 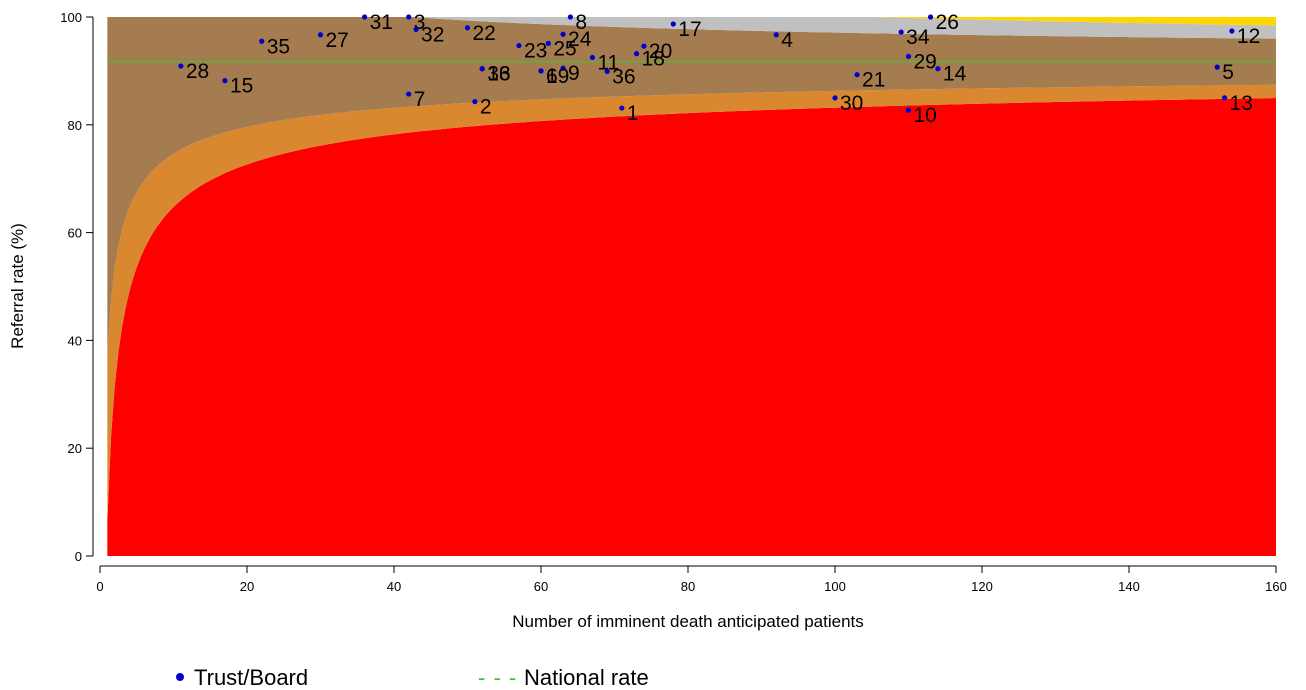 I want to click on data-point-label-6: 6, so click(x=552, y=76).